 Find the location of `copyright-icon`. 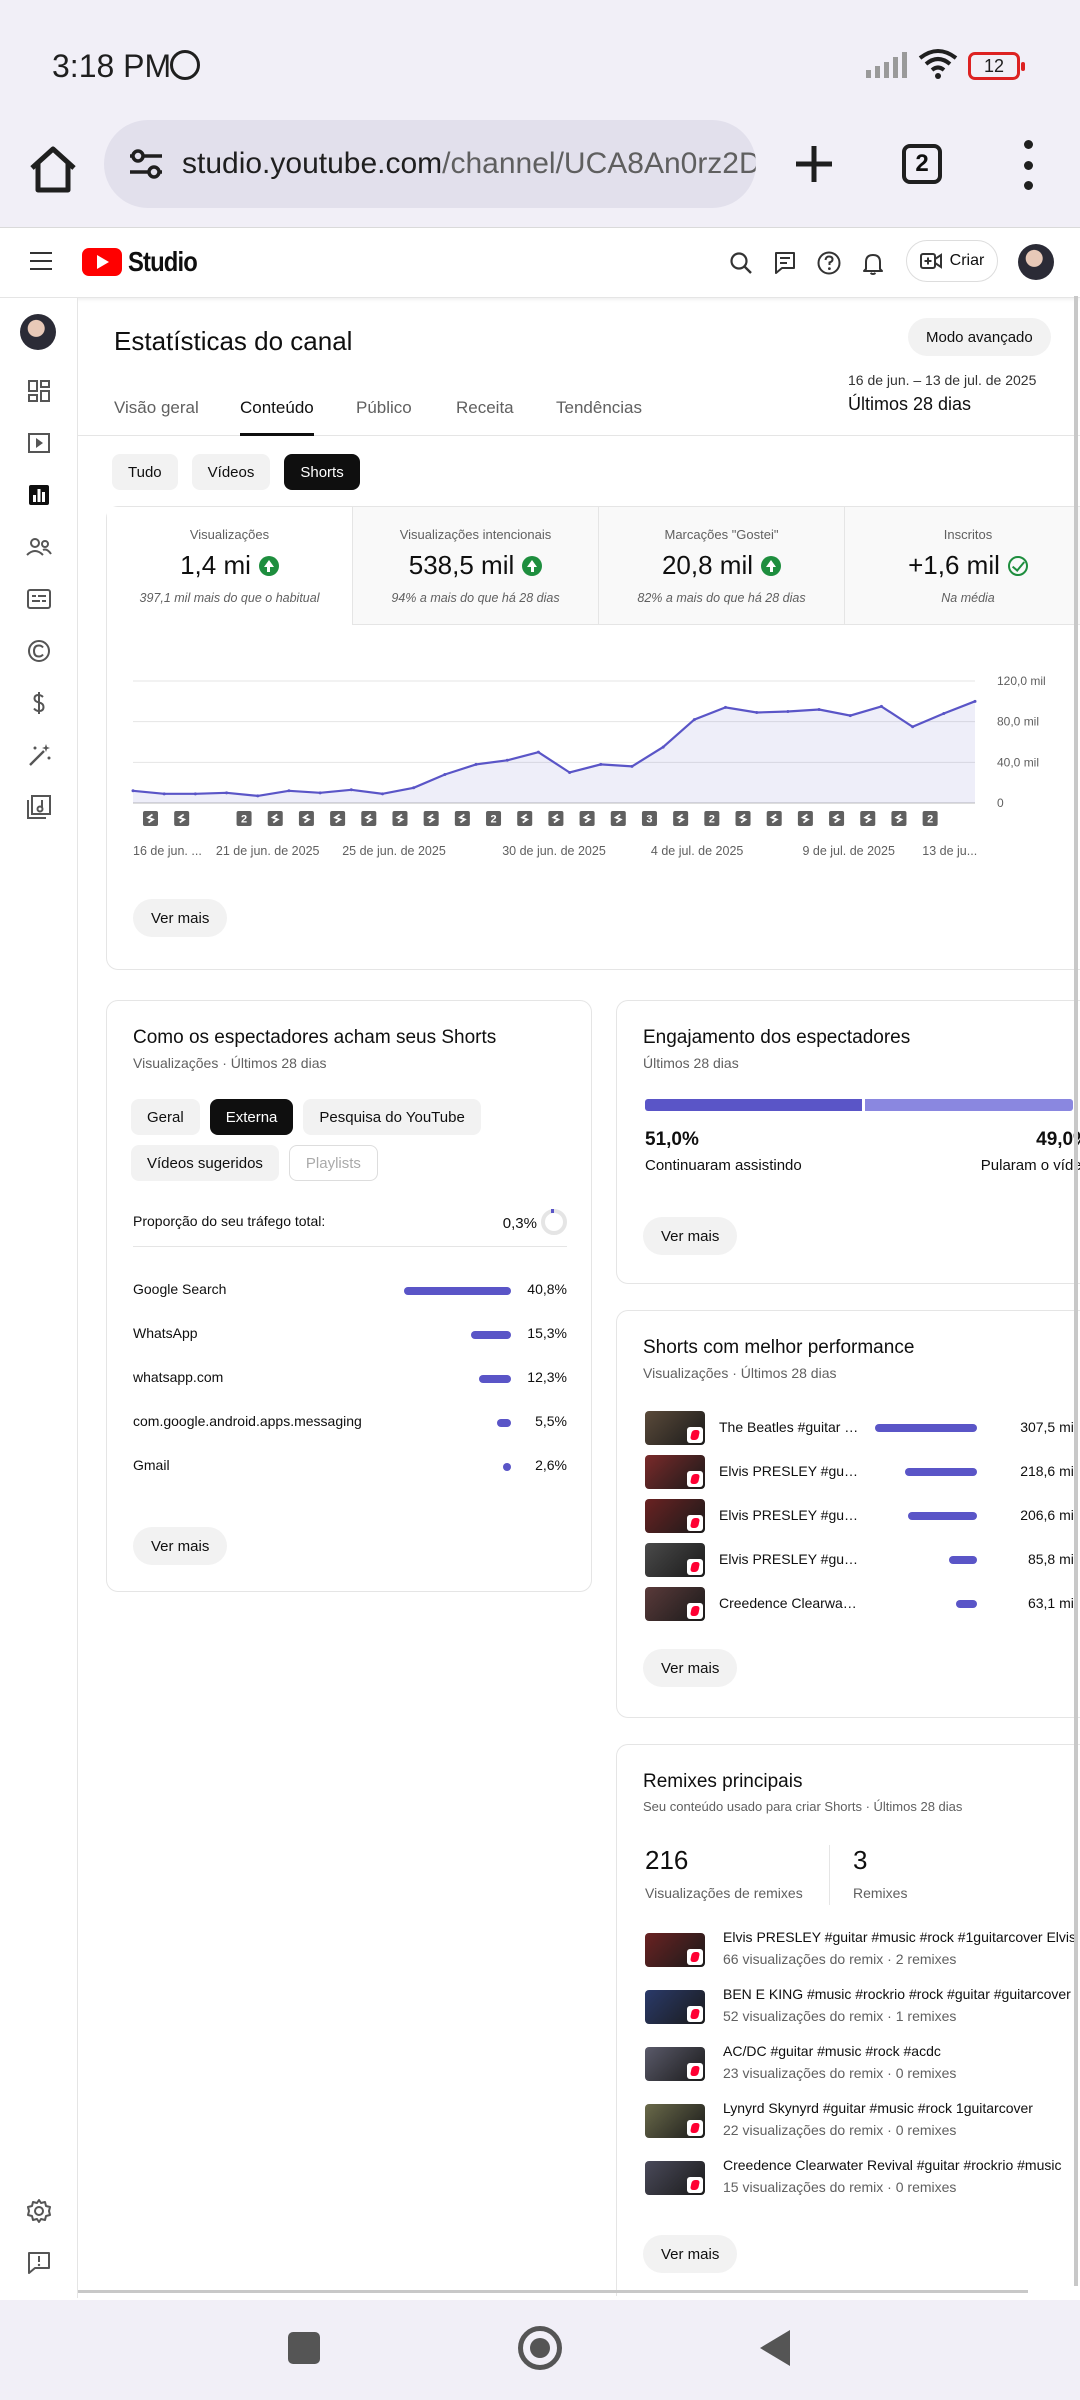

copyright-icon is located at coordinates (39, 651).